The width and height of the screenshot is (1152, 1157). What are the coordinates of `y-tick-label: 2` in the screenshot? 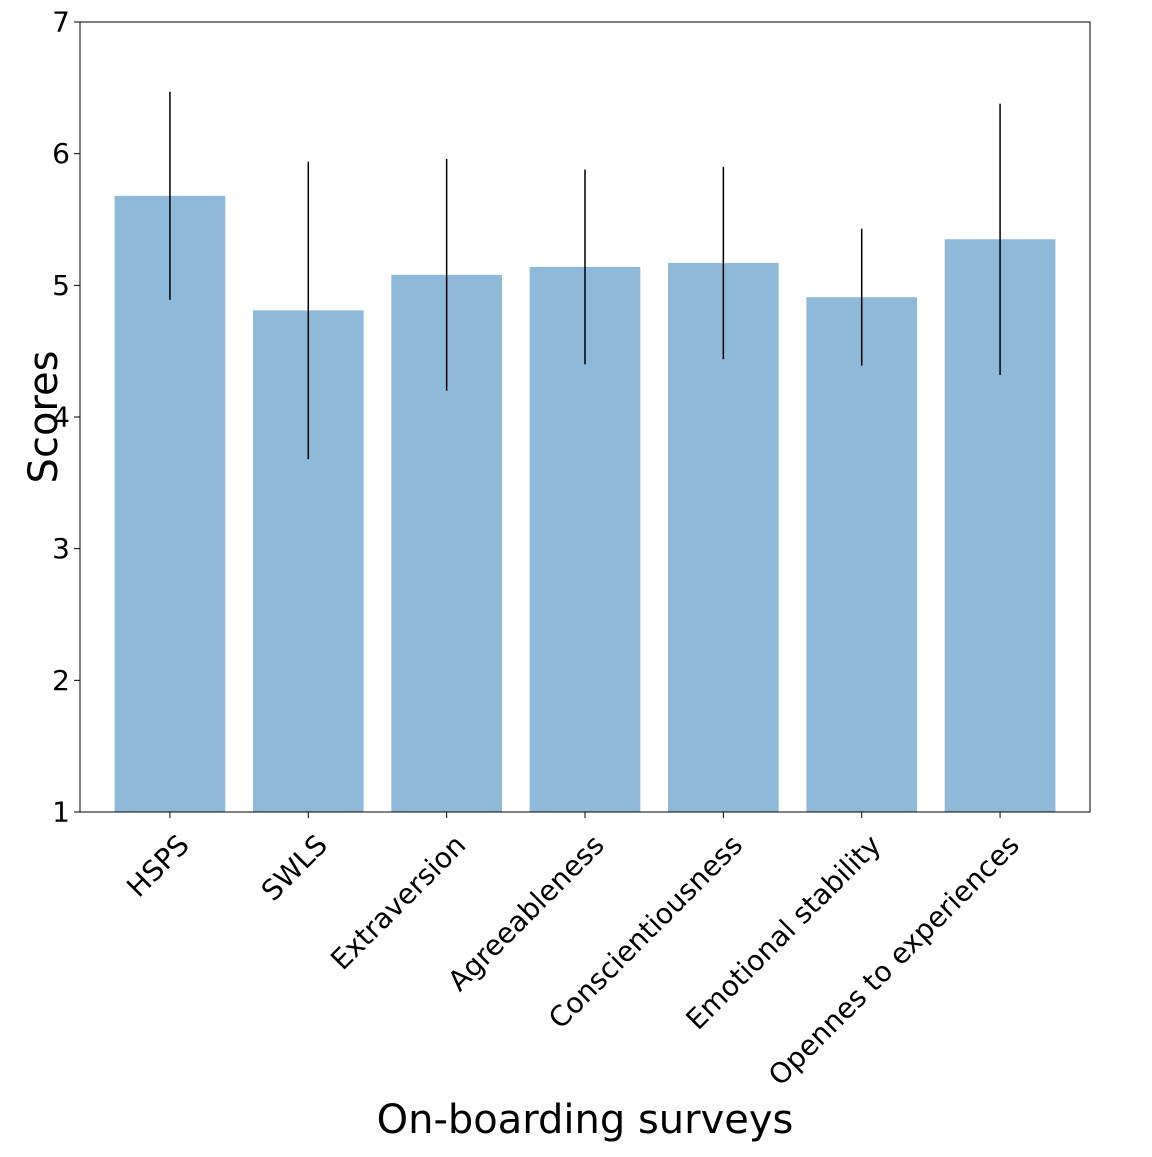 It's located at (61, 680).